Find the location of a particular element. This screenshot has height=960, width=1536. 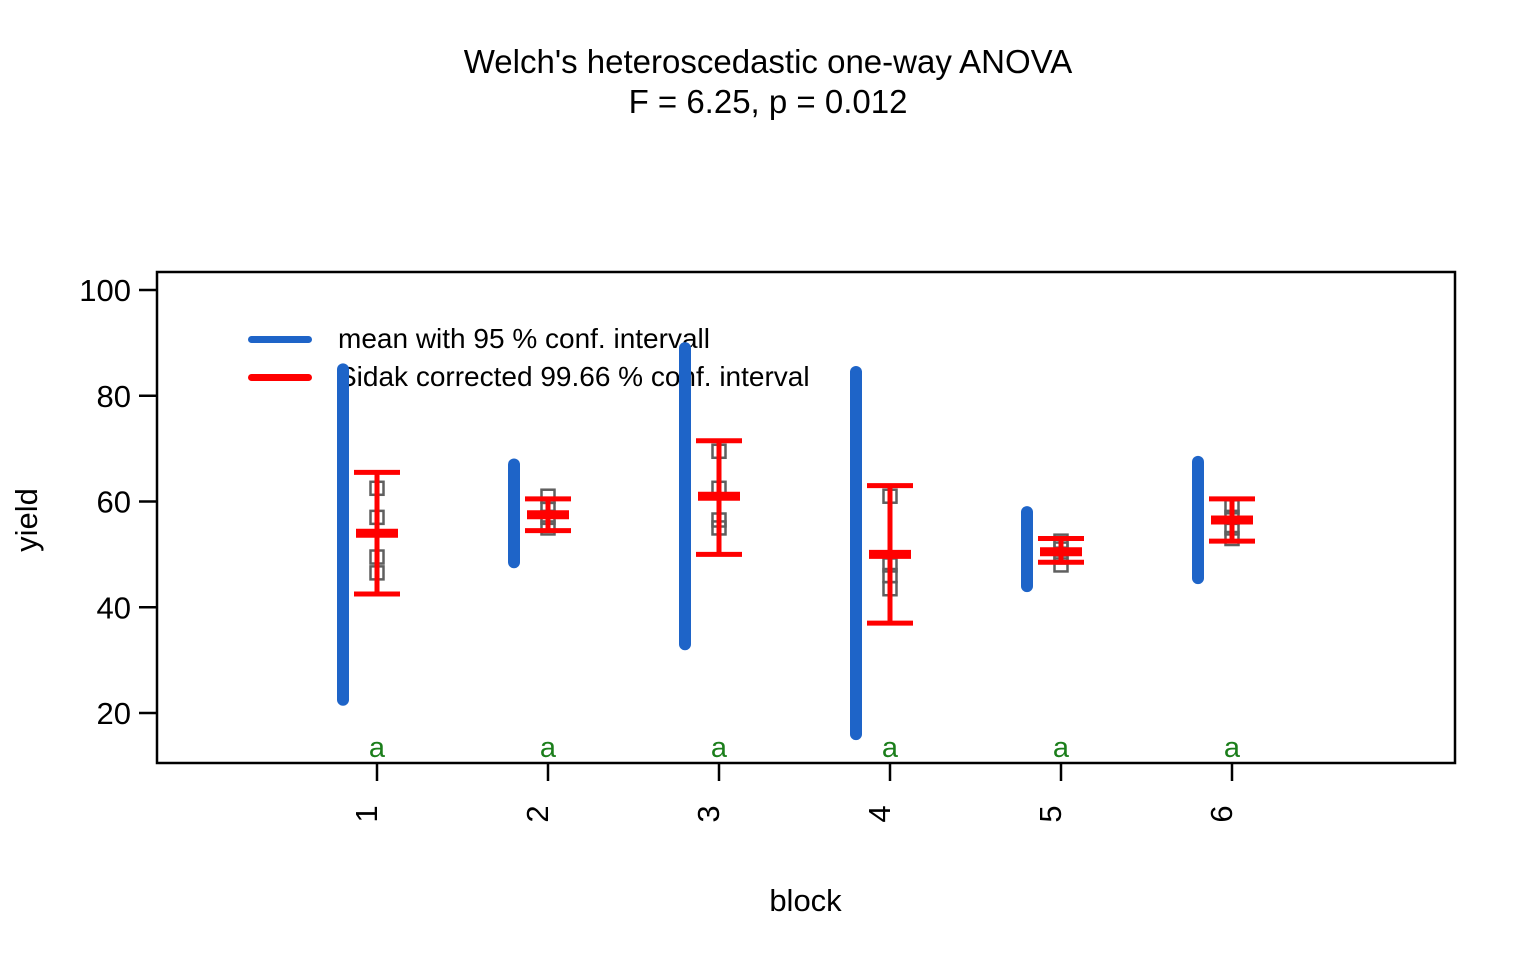

x-tick-label: 2 is located at coordinates (537, 813).